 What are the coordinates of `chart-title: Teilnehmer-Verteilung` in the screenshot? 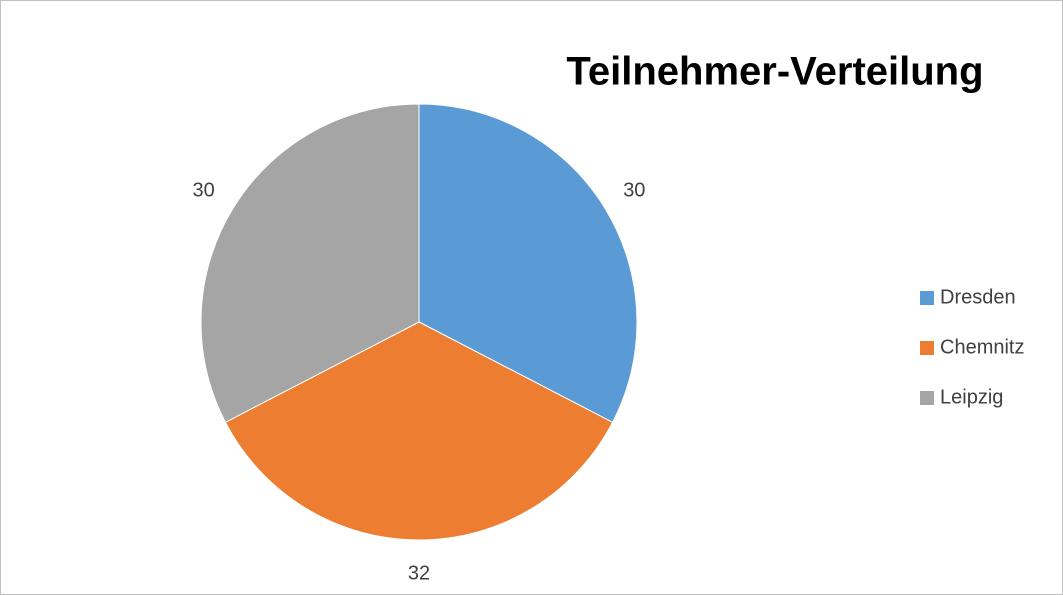 It's located at (774, 72).